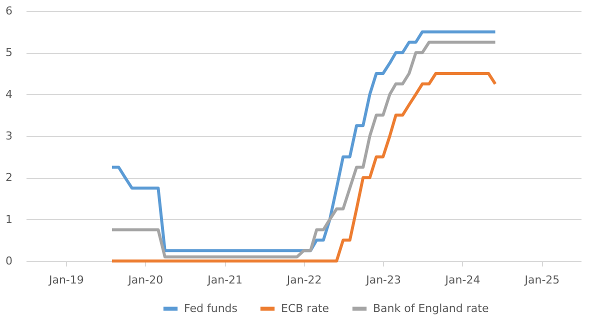 The width and height of the screenshot is (600, 328). What do you see at coordinates (383, 280) in the screenshot?
I see `x-tick-label: Jan-23` at bounding box center [383, 280].